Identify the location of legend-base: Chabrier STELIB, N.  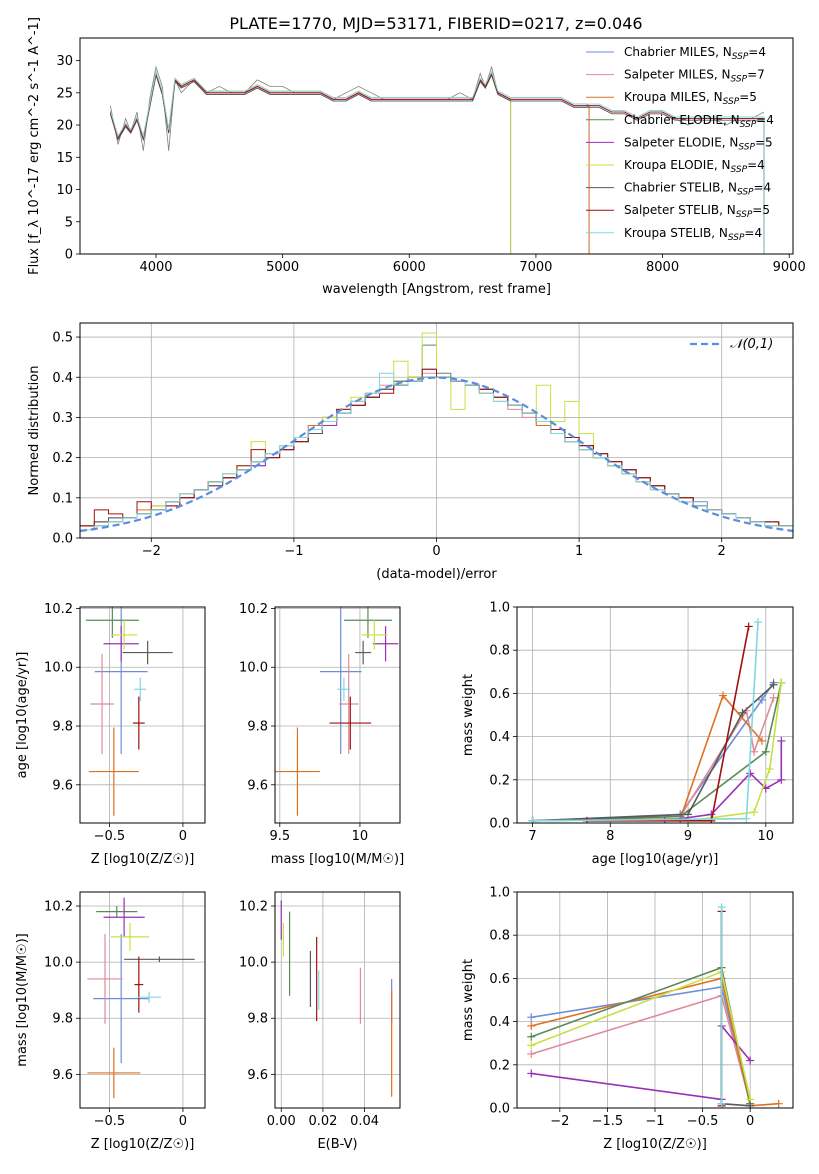
(680, 188).